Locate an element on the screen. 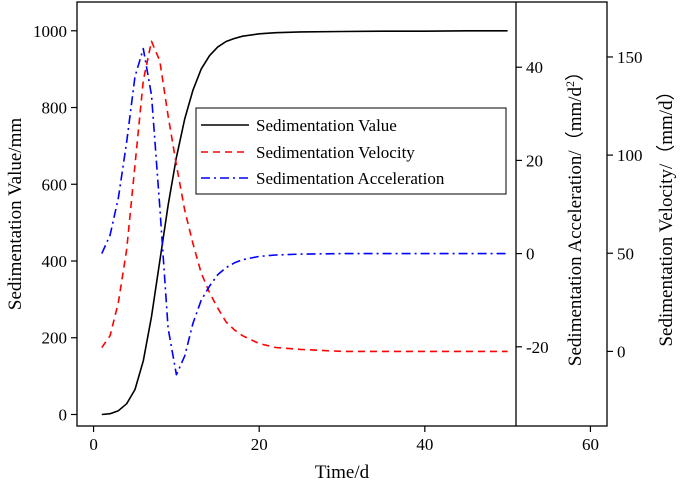  x-tick-label-0: 0 is located at coordinates (93, 444).